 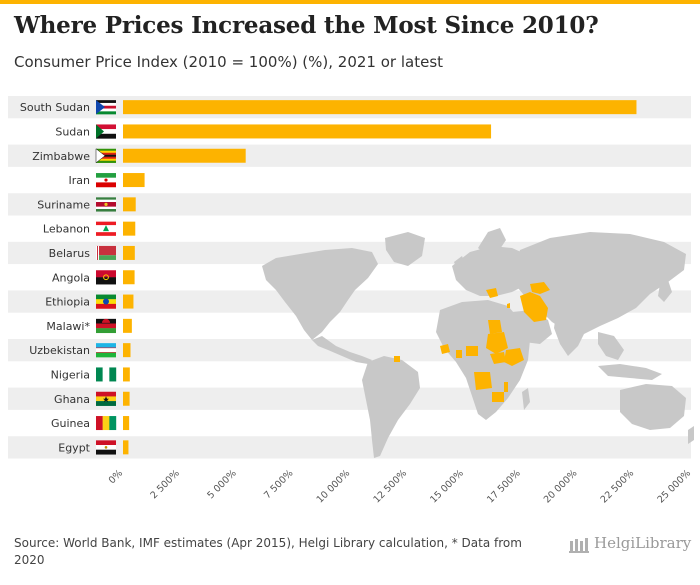 What do you see at coordinates (106, 204) in the screenshot?
I see `suriname-flag-icon` at bounding box center [106, 204].